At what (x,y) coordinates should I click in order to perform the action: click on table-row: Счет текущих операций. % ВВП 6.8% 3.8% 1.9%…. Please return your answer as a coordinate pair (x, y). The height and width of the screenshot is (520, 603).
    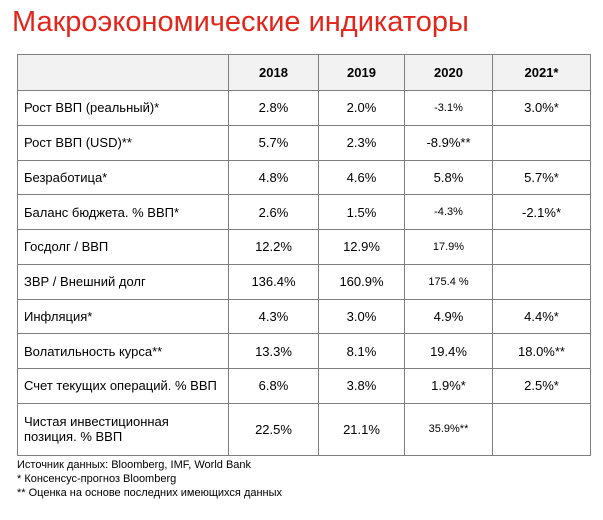
    Looking at the image, I should click on (304, 386).